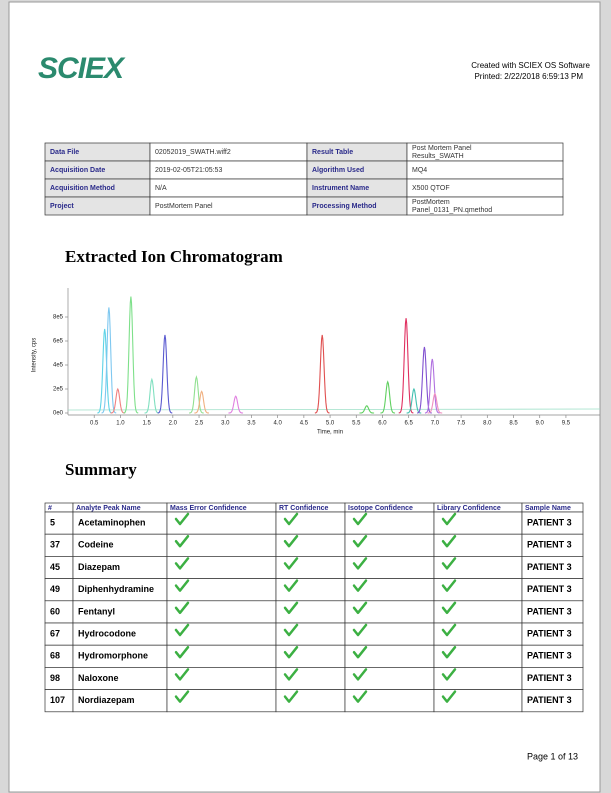 This screenshot has height=793, width=611. I want to click on printed-date: Printed: 2/22/2018 6:59:13 PM, so click(528, 76).